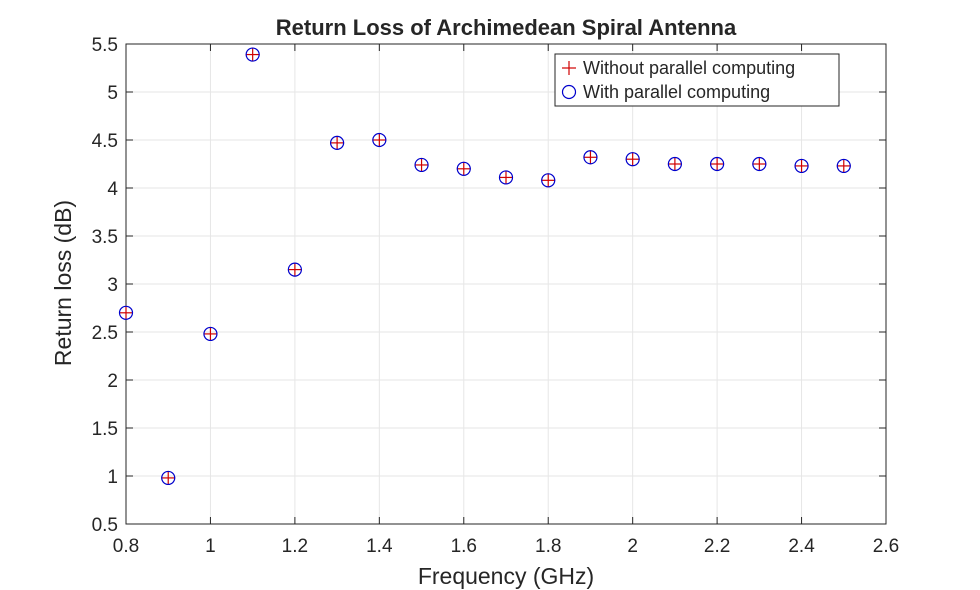 Image resolution: width=980 pixels, height=590 pixels. What do you see at coordinates (105, 141) in the screenshot?
I see `y-tick-label: 4.5` at bounding box center [105, 141].